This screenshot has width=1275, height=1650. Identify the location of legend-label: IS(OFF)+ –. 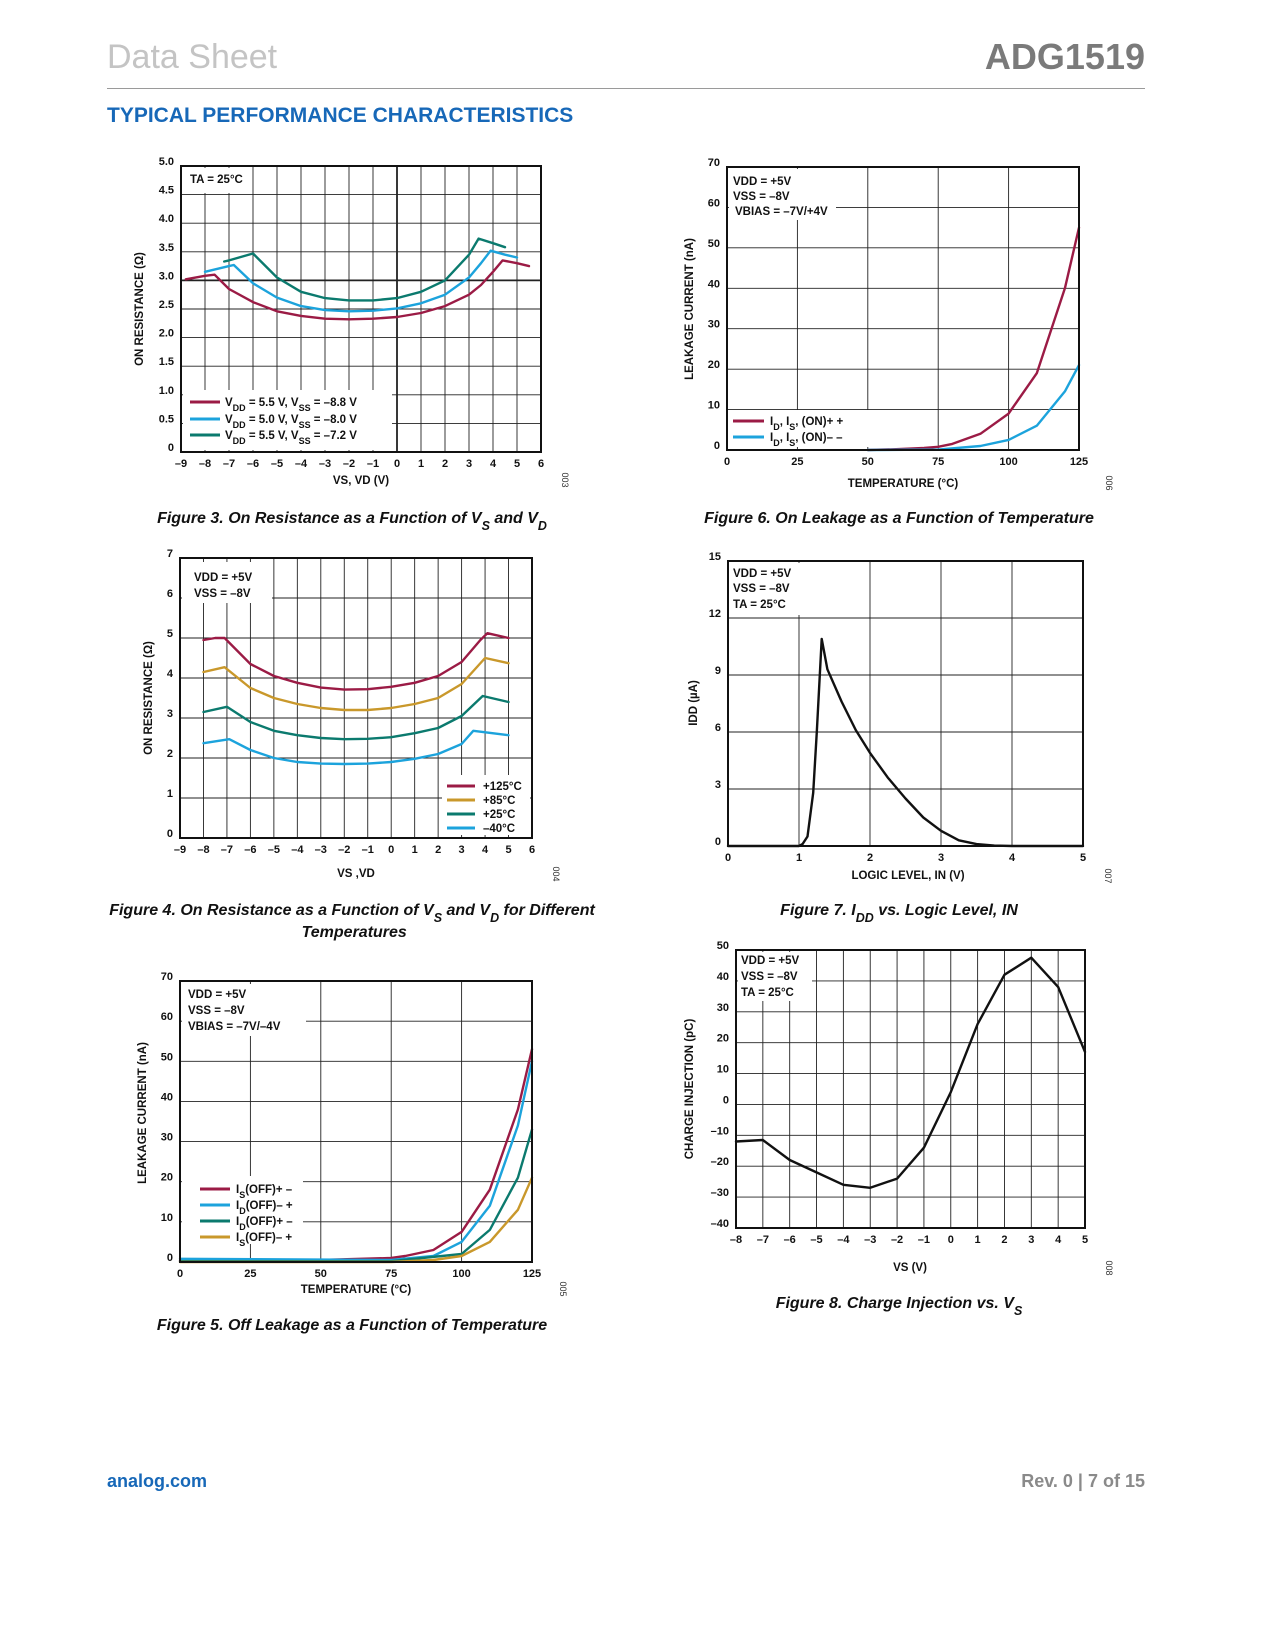
(264, 1192).